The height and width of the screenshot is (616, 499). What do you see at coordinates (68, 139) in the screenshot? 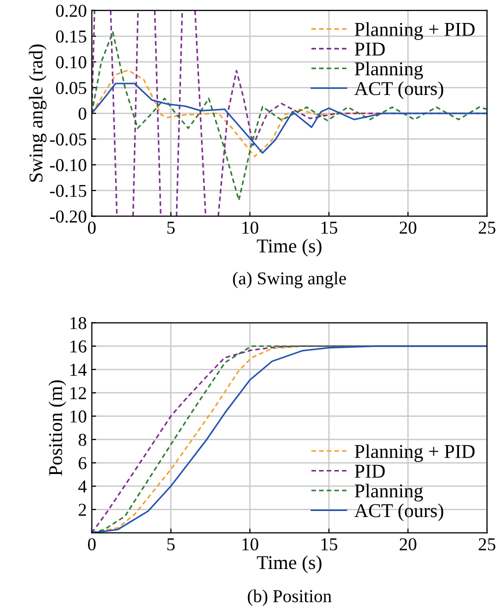
I see `y-tick-label: -0.05` at bounding box center [68, 139].